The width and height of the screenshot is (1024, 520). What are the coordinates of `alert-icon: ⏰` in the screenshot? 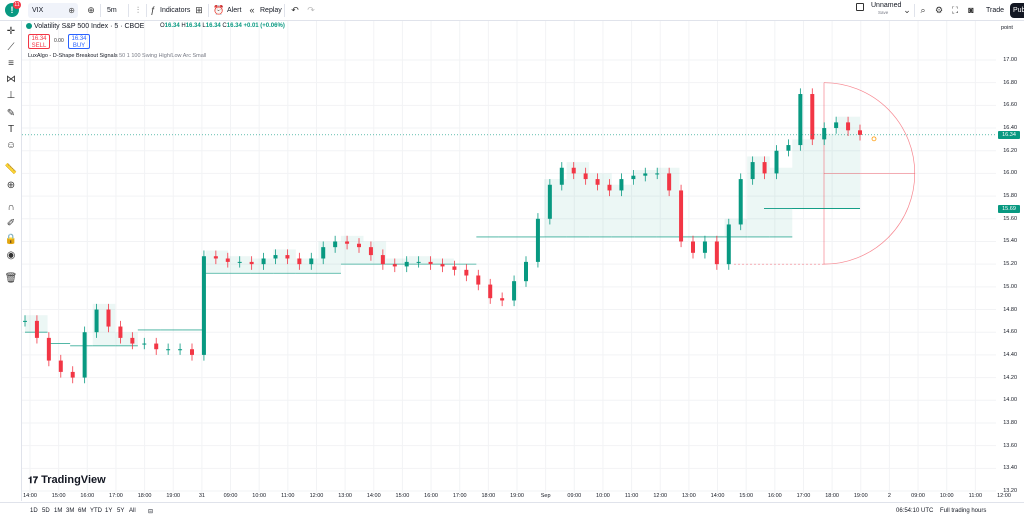 It's located at (219, 10).